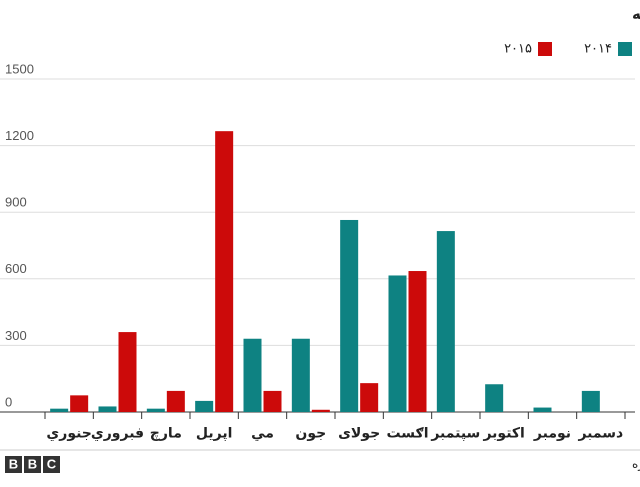  Describe the element at coordinates (359, 433) in the screenshot. I see `x-tick-label: جولای` at that location.